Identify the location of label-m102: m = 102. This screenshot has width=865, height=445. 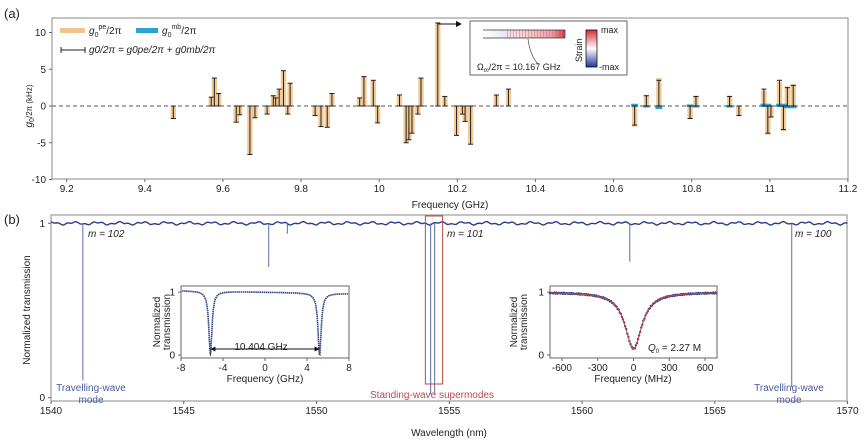
(106, 234).